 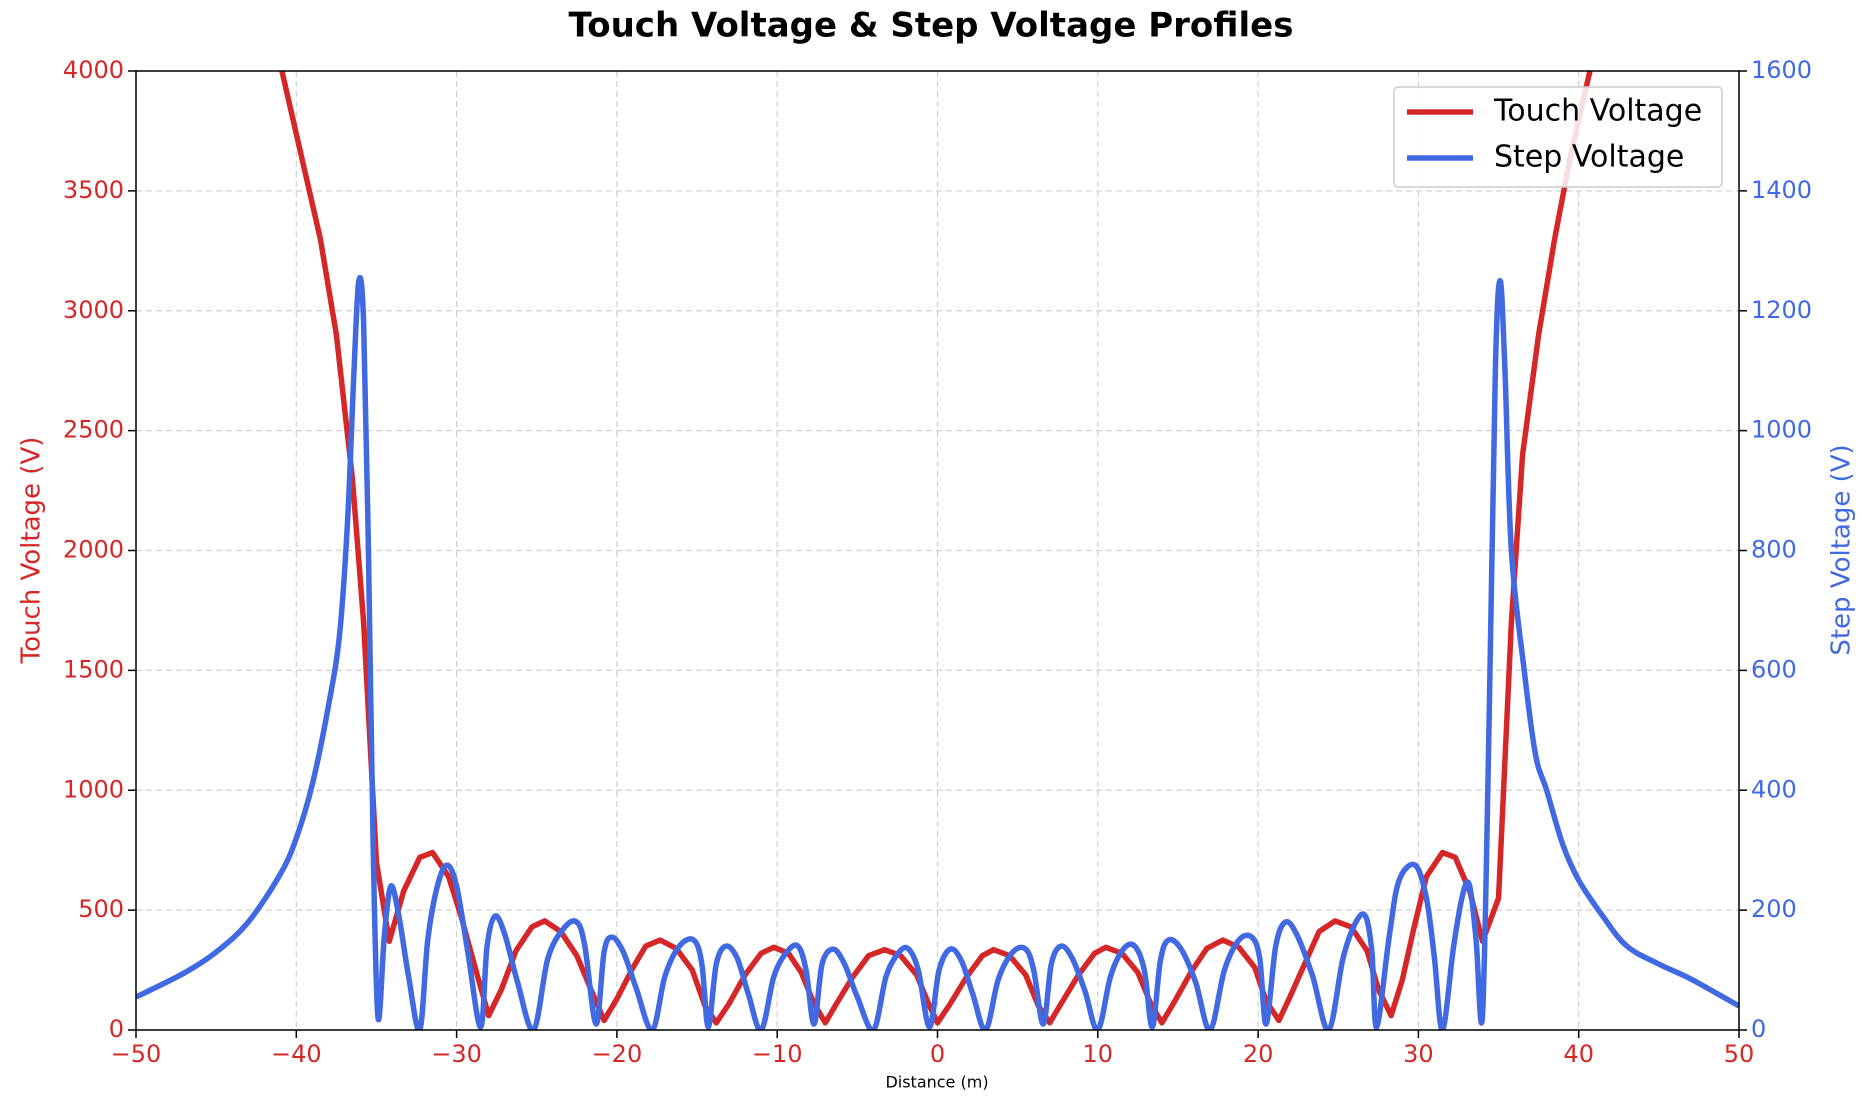 I want to click on x-tick-label: −20, so click(x=617, y=1054).